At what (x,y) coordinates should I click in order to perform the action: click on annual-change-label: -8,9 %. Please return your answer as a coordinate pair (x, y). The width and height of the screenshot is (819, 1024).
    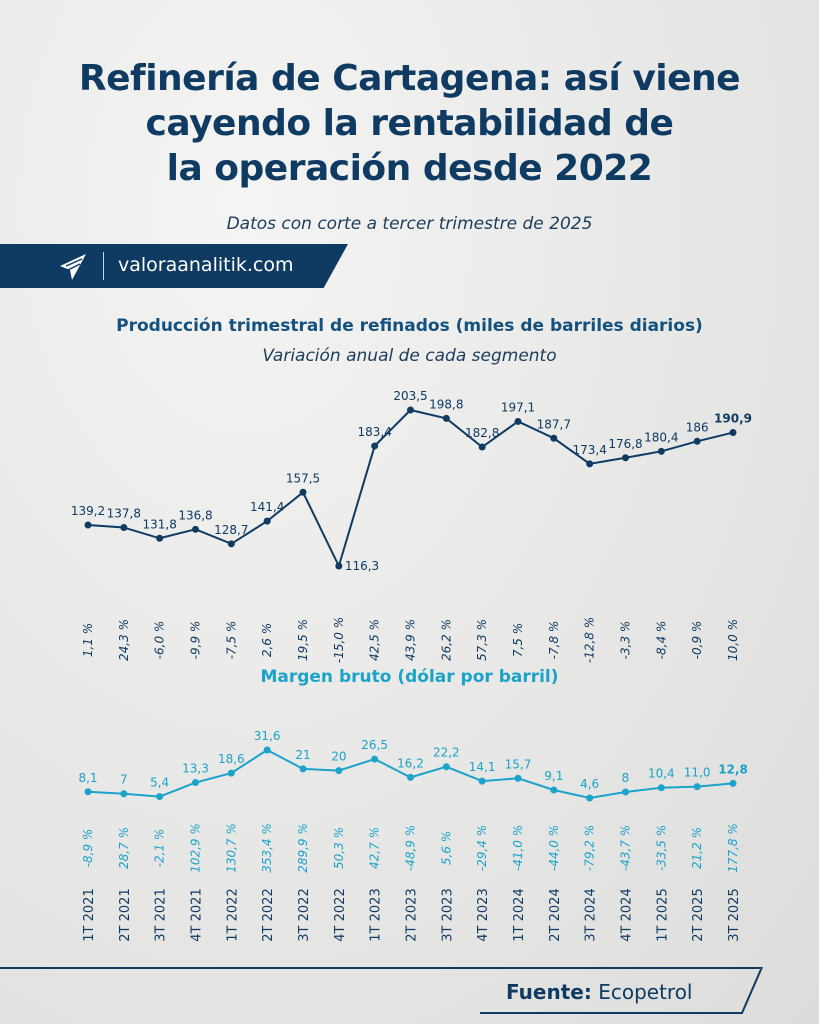
    Looking at the image, I should click on (88, 848).